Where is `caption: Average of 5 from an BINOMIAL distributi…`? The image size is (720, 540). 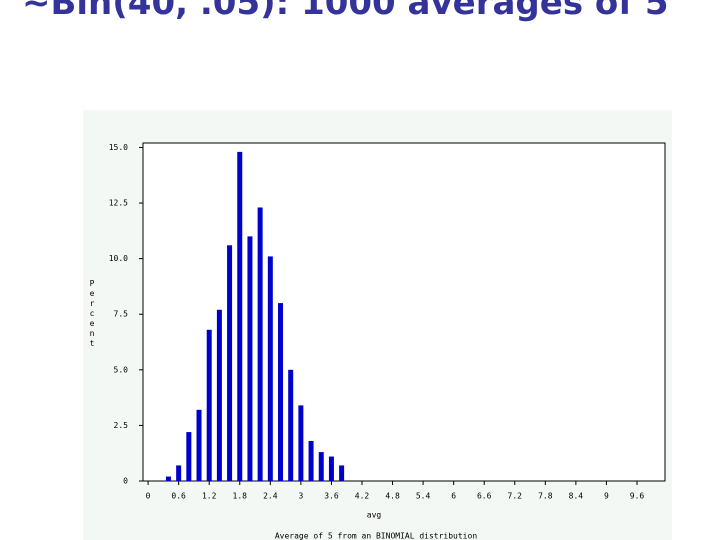 caption: Average of 5 from an BINOMIAL distributi… is located at coordinates (376, 536).